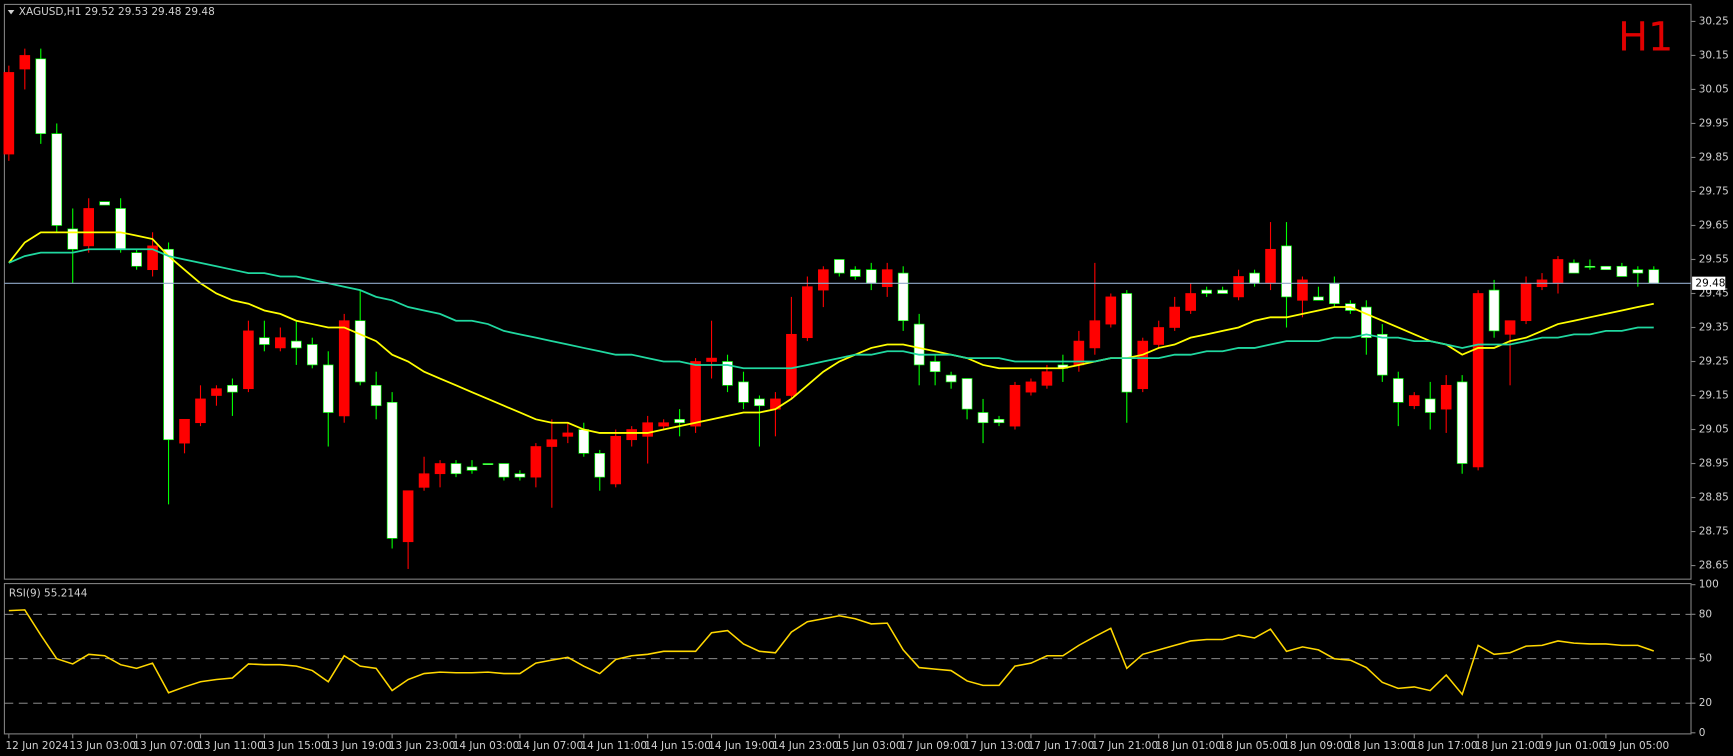 The width and height of the screenshot is (1733, 756). Describe the element at coordinates (1710, 283) in the screenshot. I see `last-price-label: 29.48` at that location.